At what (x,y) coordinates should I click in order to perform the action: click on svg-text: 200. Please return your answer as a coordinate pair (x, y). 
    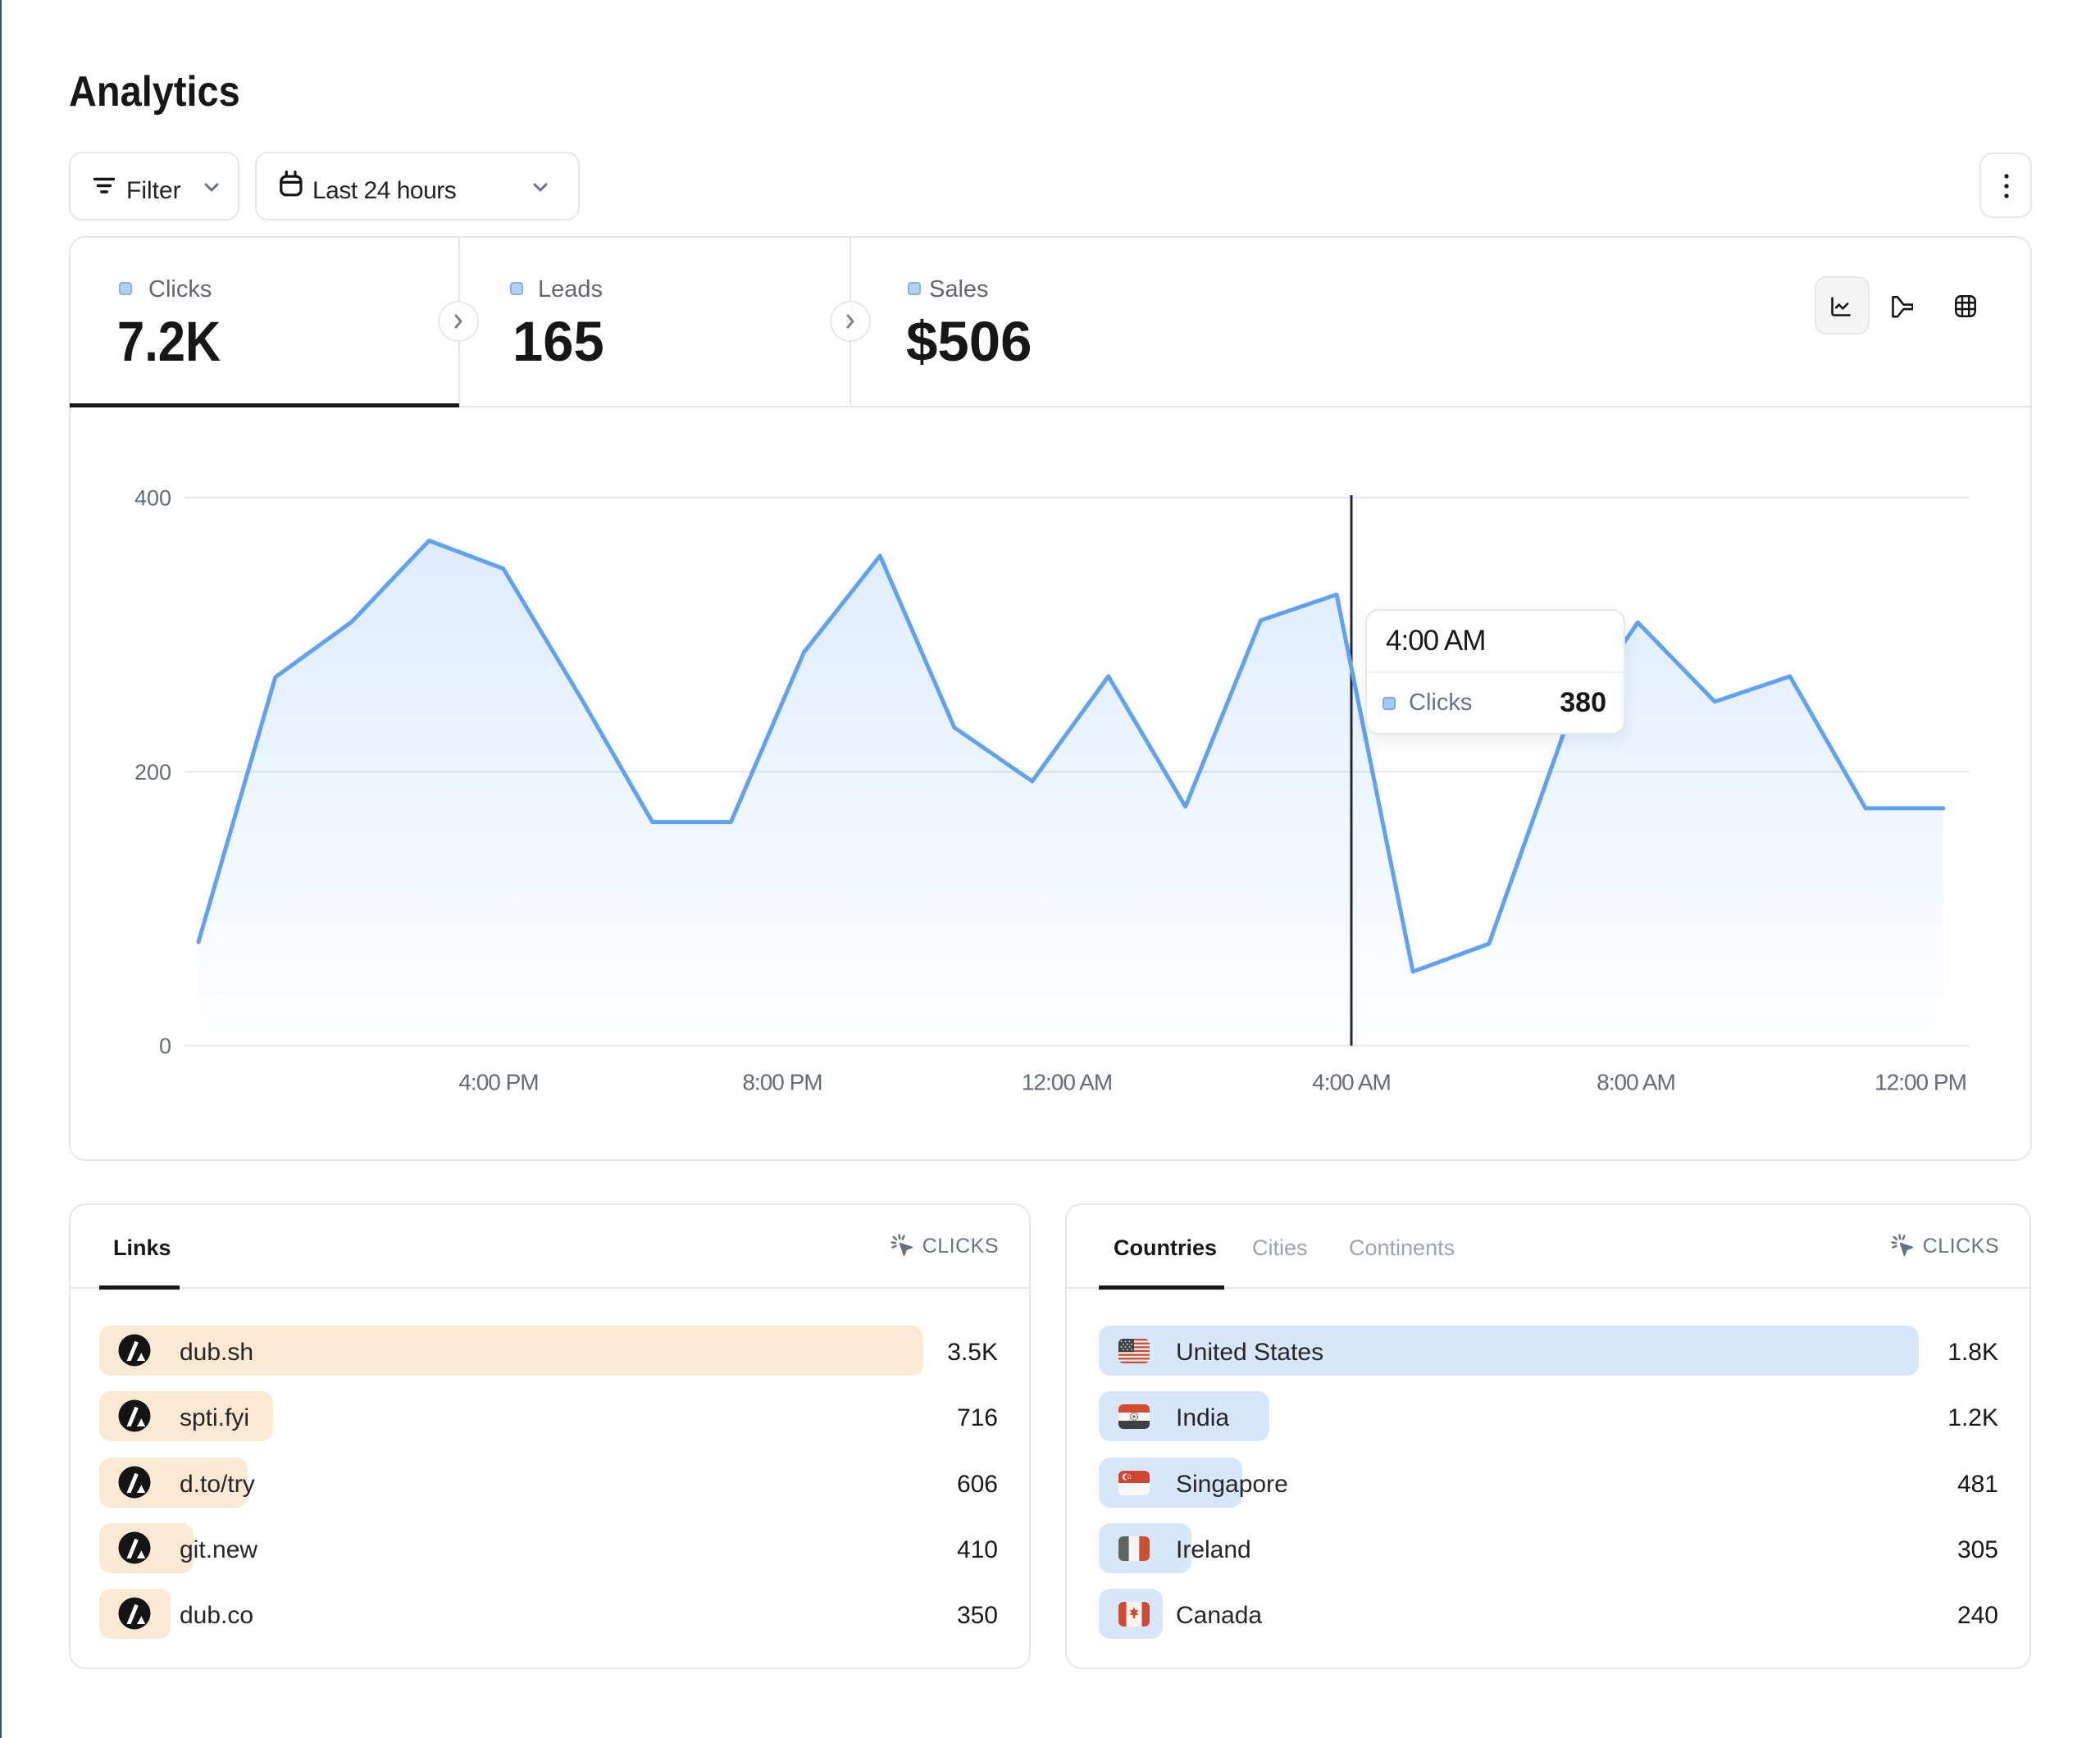
    Looking at the image, I should click on (152, 772).